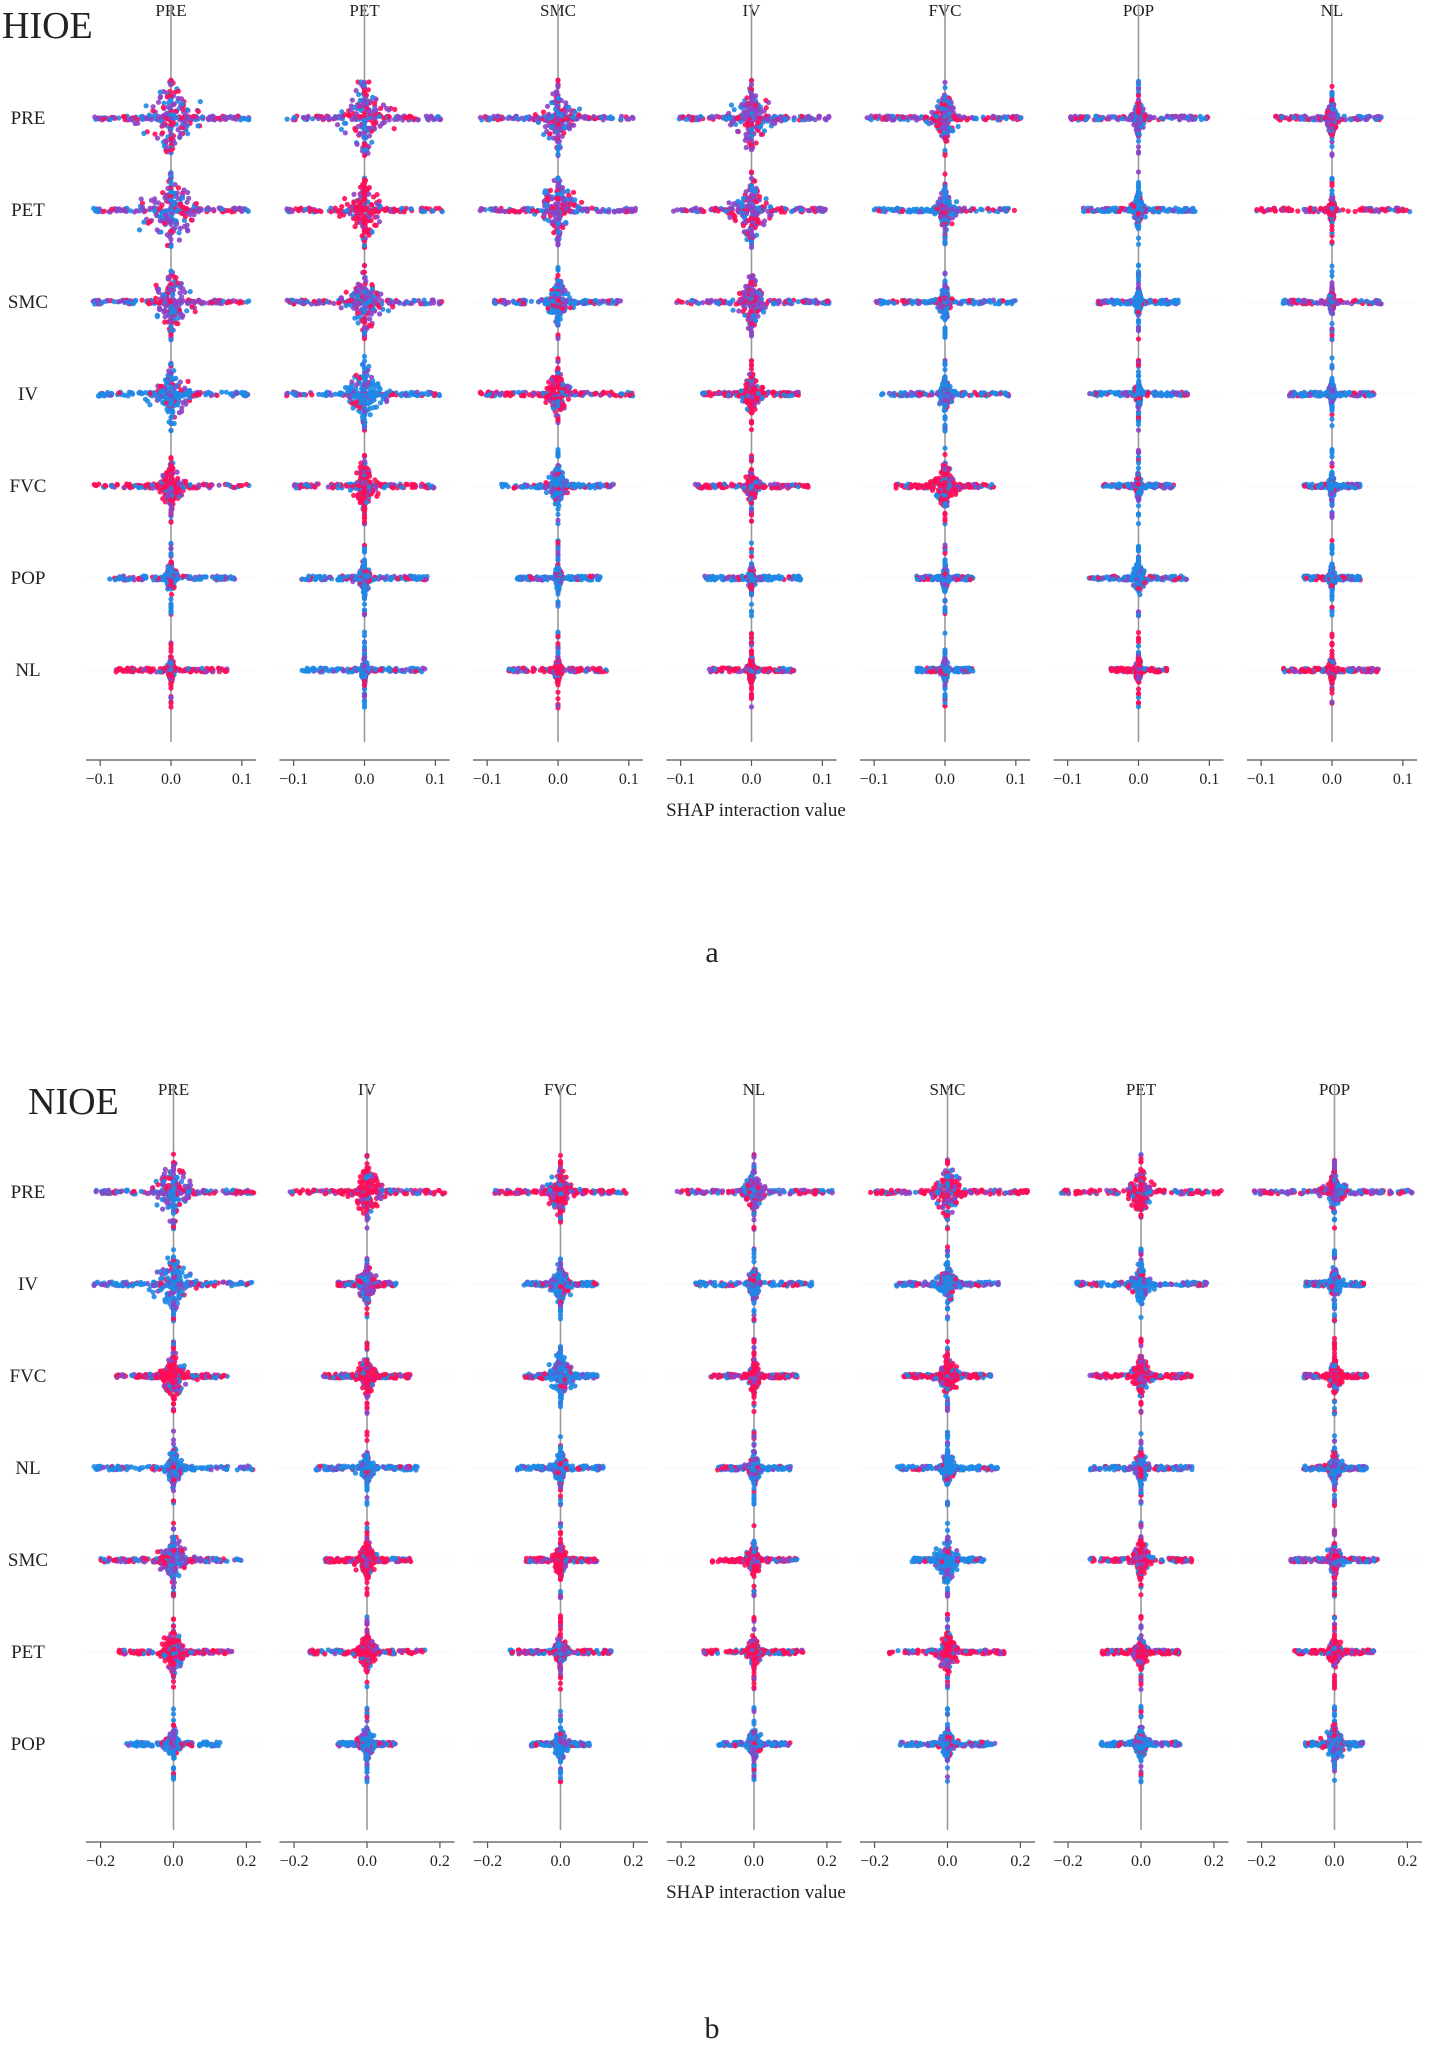  What do you see at coordinates (293, 779) in the screenshot?
I see `panel-a-x-tick-label: −0.1` at bounding box center [293, 779].